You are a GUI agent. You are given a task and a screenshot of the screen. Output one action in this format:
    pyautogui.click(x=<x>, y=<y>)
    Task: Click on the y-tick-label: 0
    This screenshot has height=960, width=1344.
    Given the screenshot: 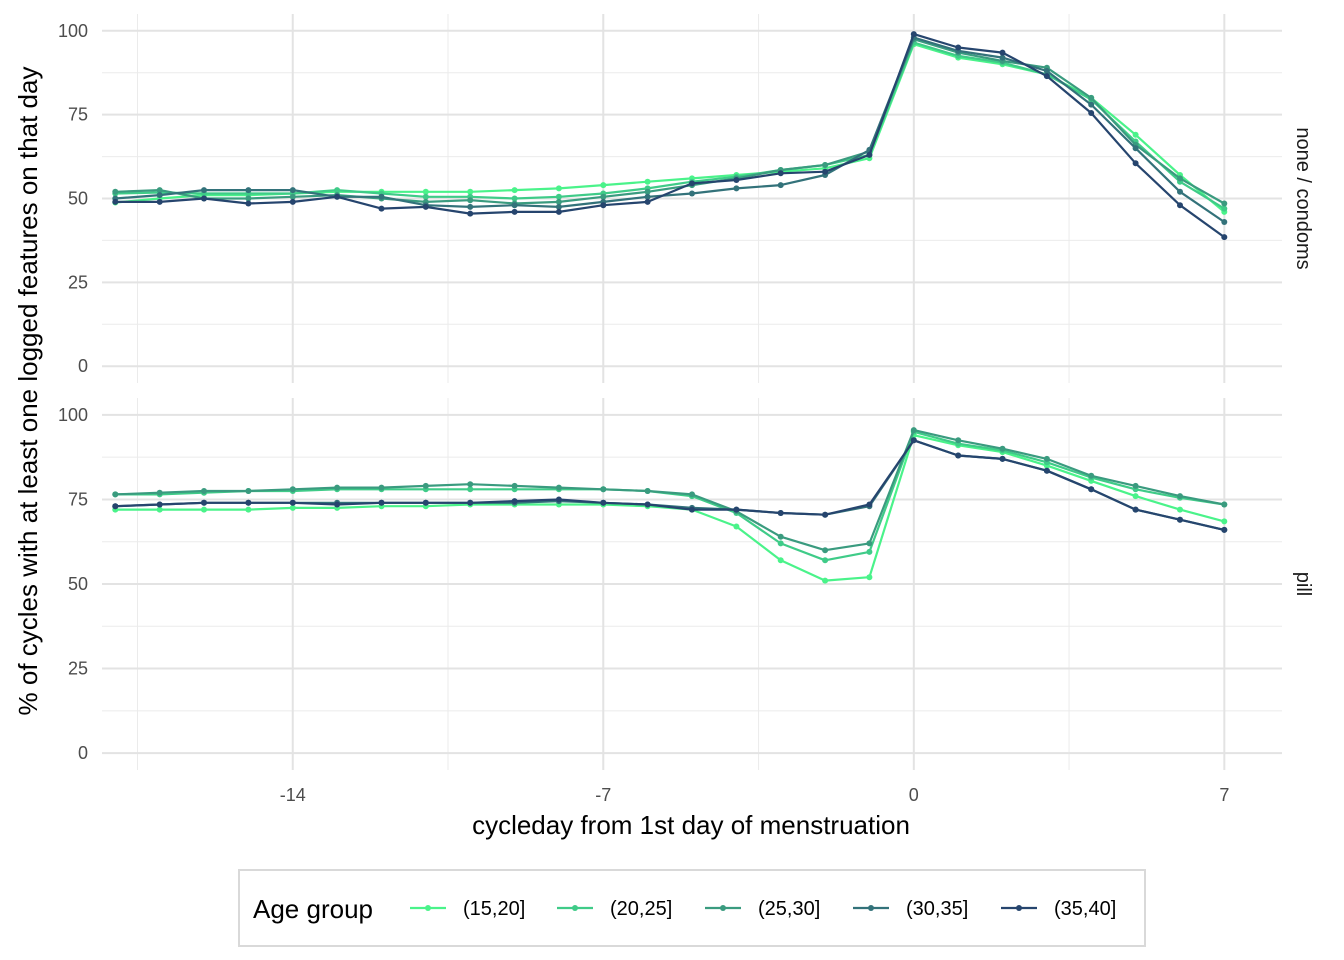 What is the action you would take?
    pyautogui.click(x=83, y=753)
    